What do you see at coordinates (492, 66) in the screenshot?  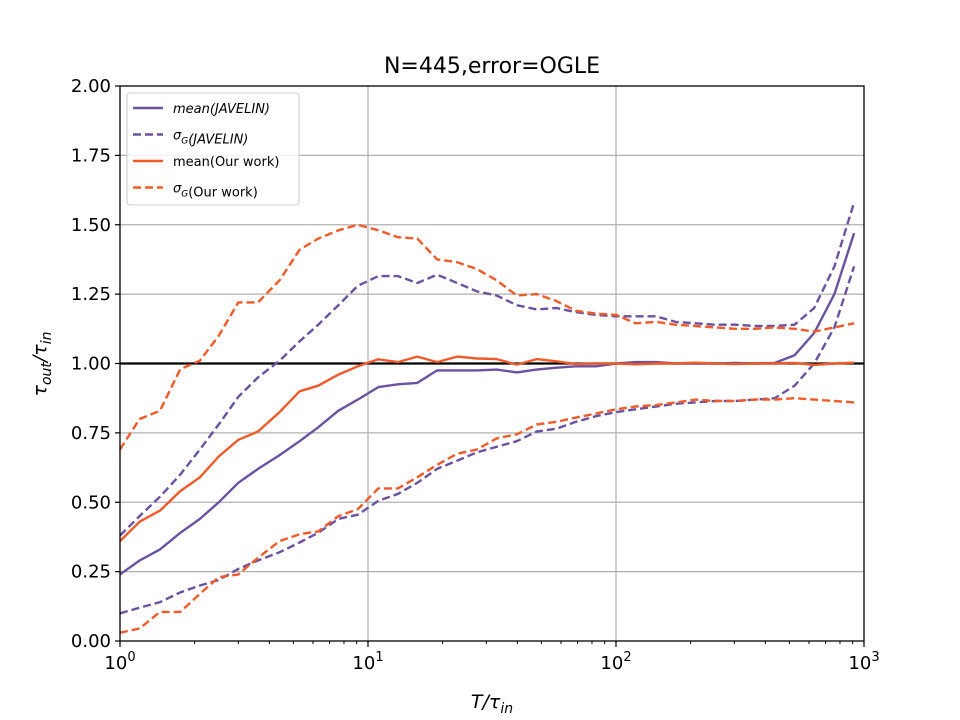 I see `chart-title: N=445,error=OGLE` at bounding box center [492, 66].